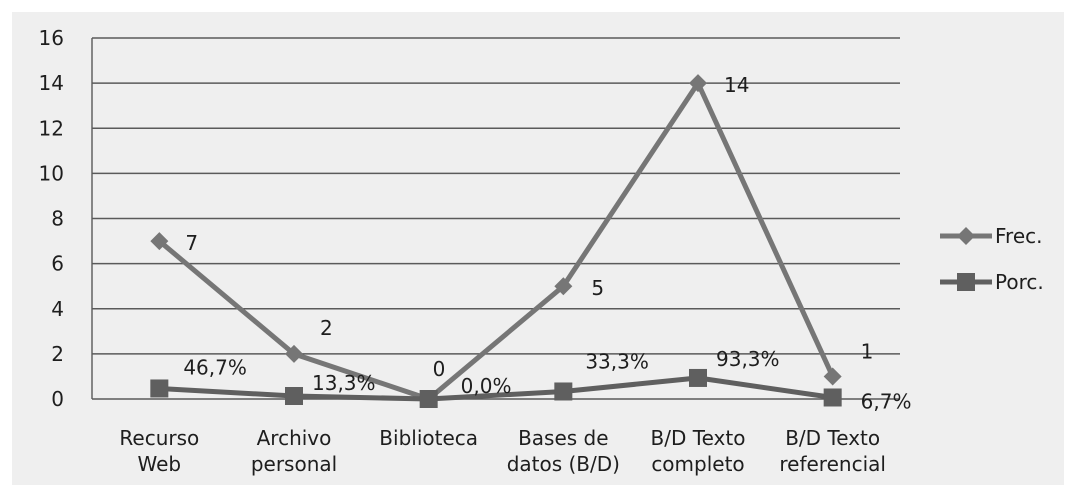 This screenshot has width=1074, height=495. What do you see at coordinates (294, 464) in the screenshot?
I see `x-tick-label-line: personal` at bounding box center [294, 464].